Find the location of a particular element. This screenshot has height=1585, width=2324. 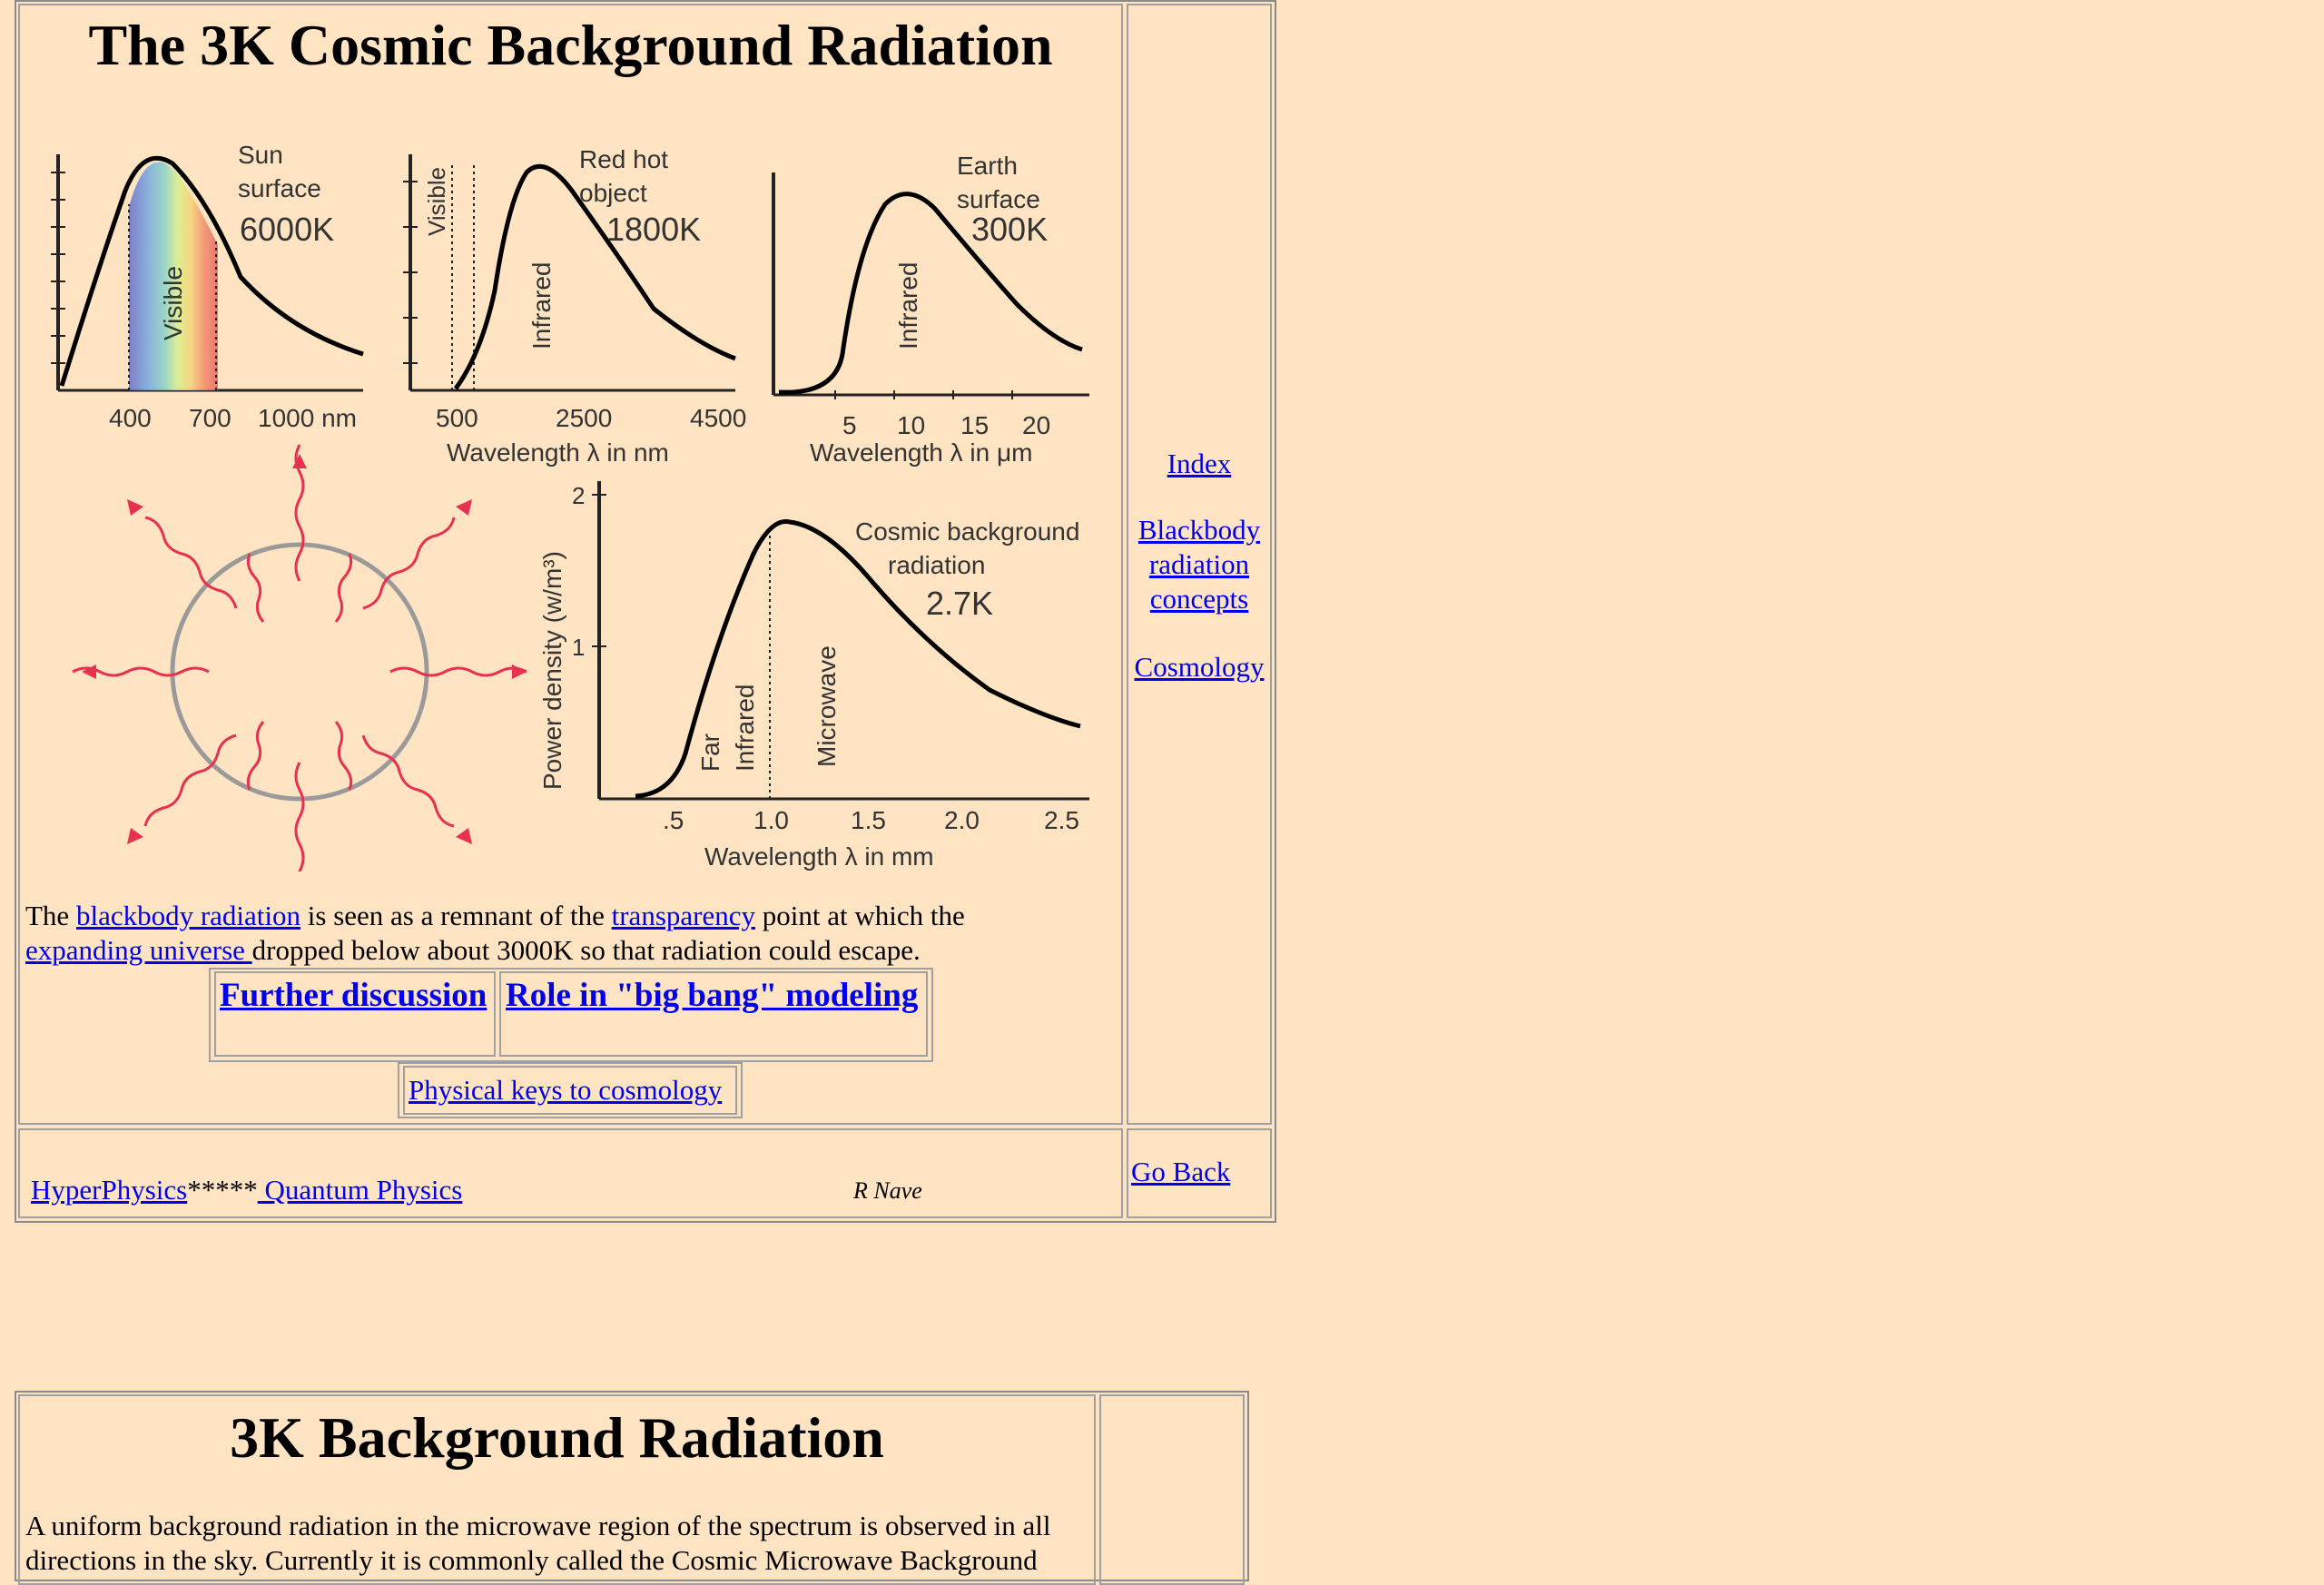

svg-text: Wavelength λ in mm is located at coordinates (819, 856).